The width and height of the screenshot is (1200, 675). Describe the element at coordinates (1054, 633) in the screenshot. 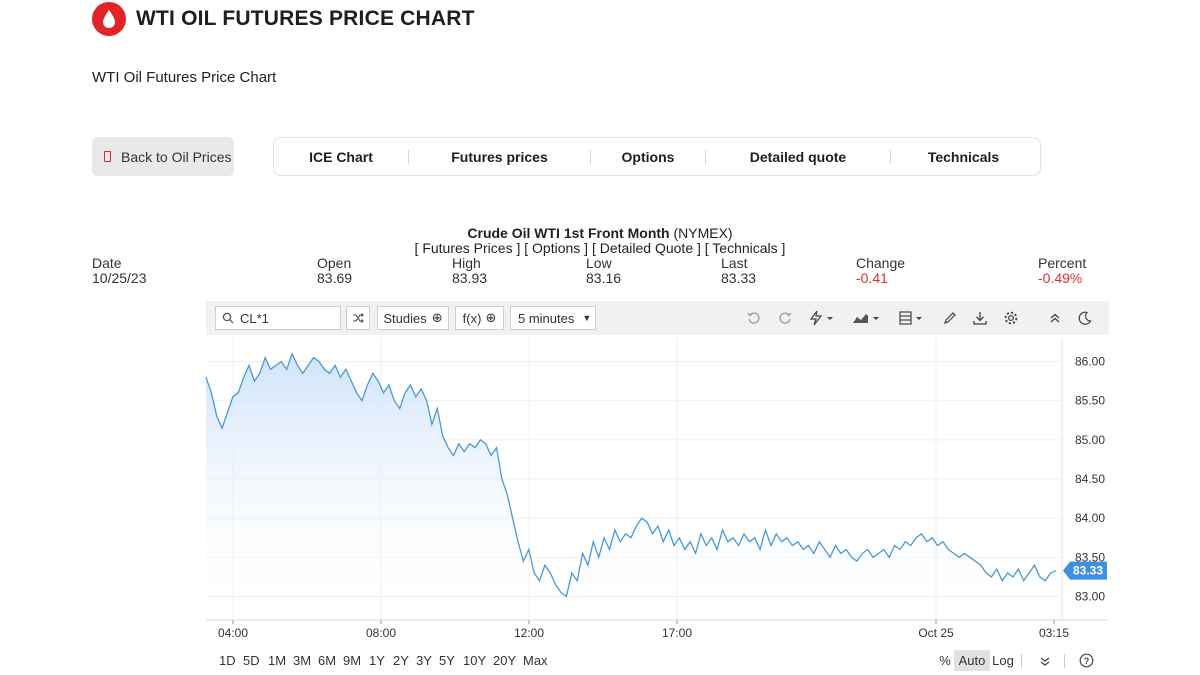

I see `x-tick-label: 03:15` at that location.